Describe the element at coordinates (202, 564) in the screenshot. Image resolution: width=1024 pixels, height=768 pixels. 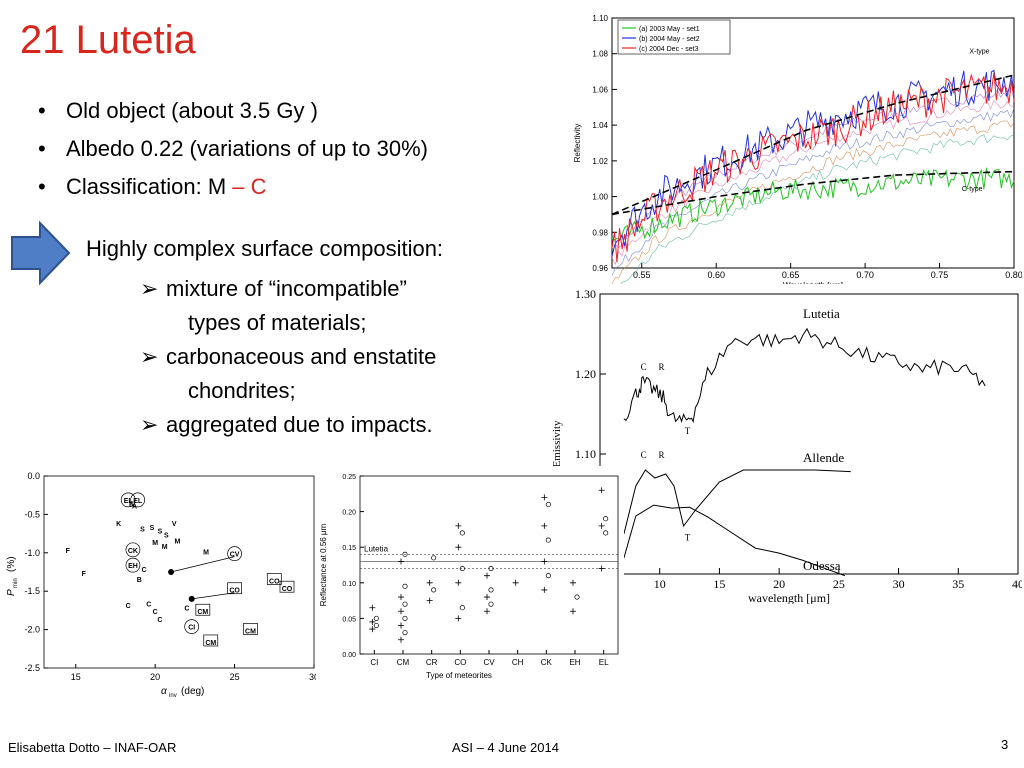
I see `connector-line` at that location.